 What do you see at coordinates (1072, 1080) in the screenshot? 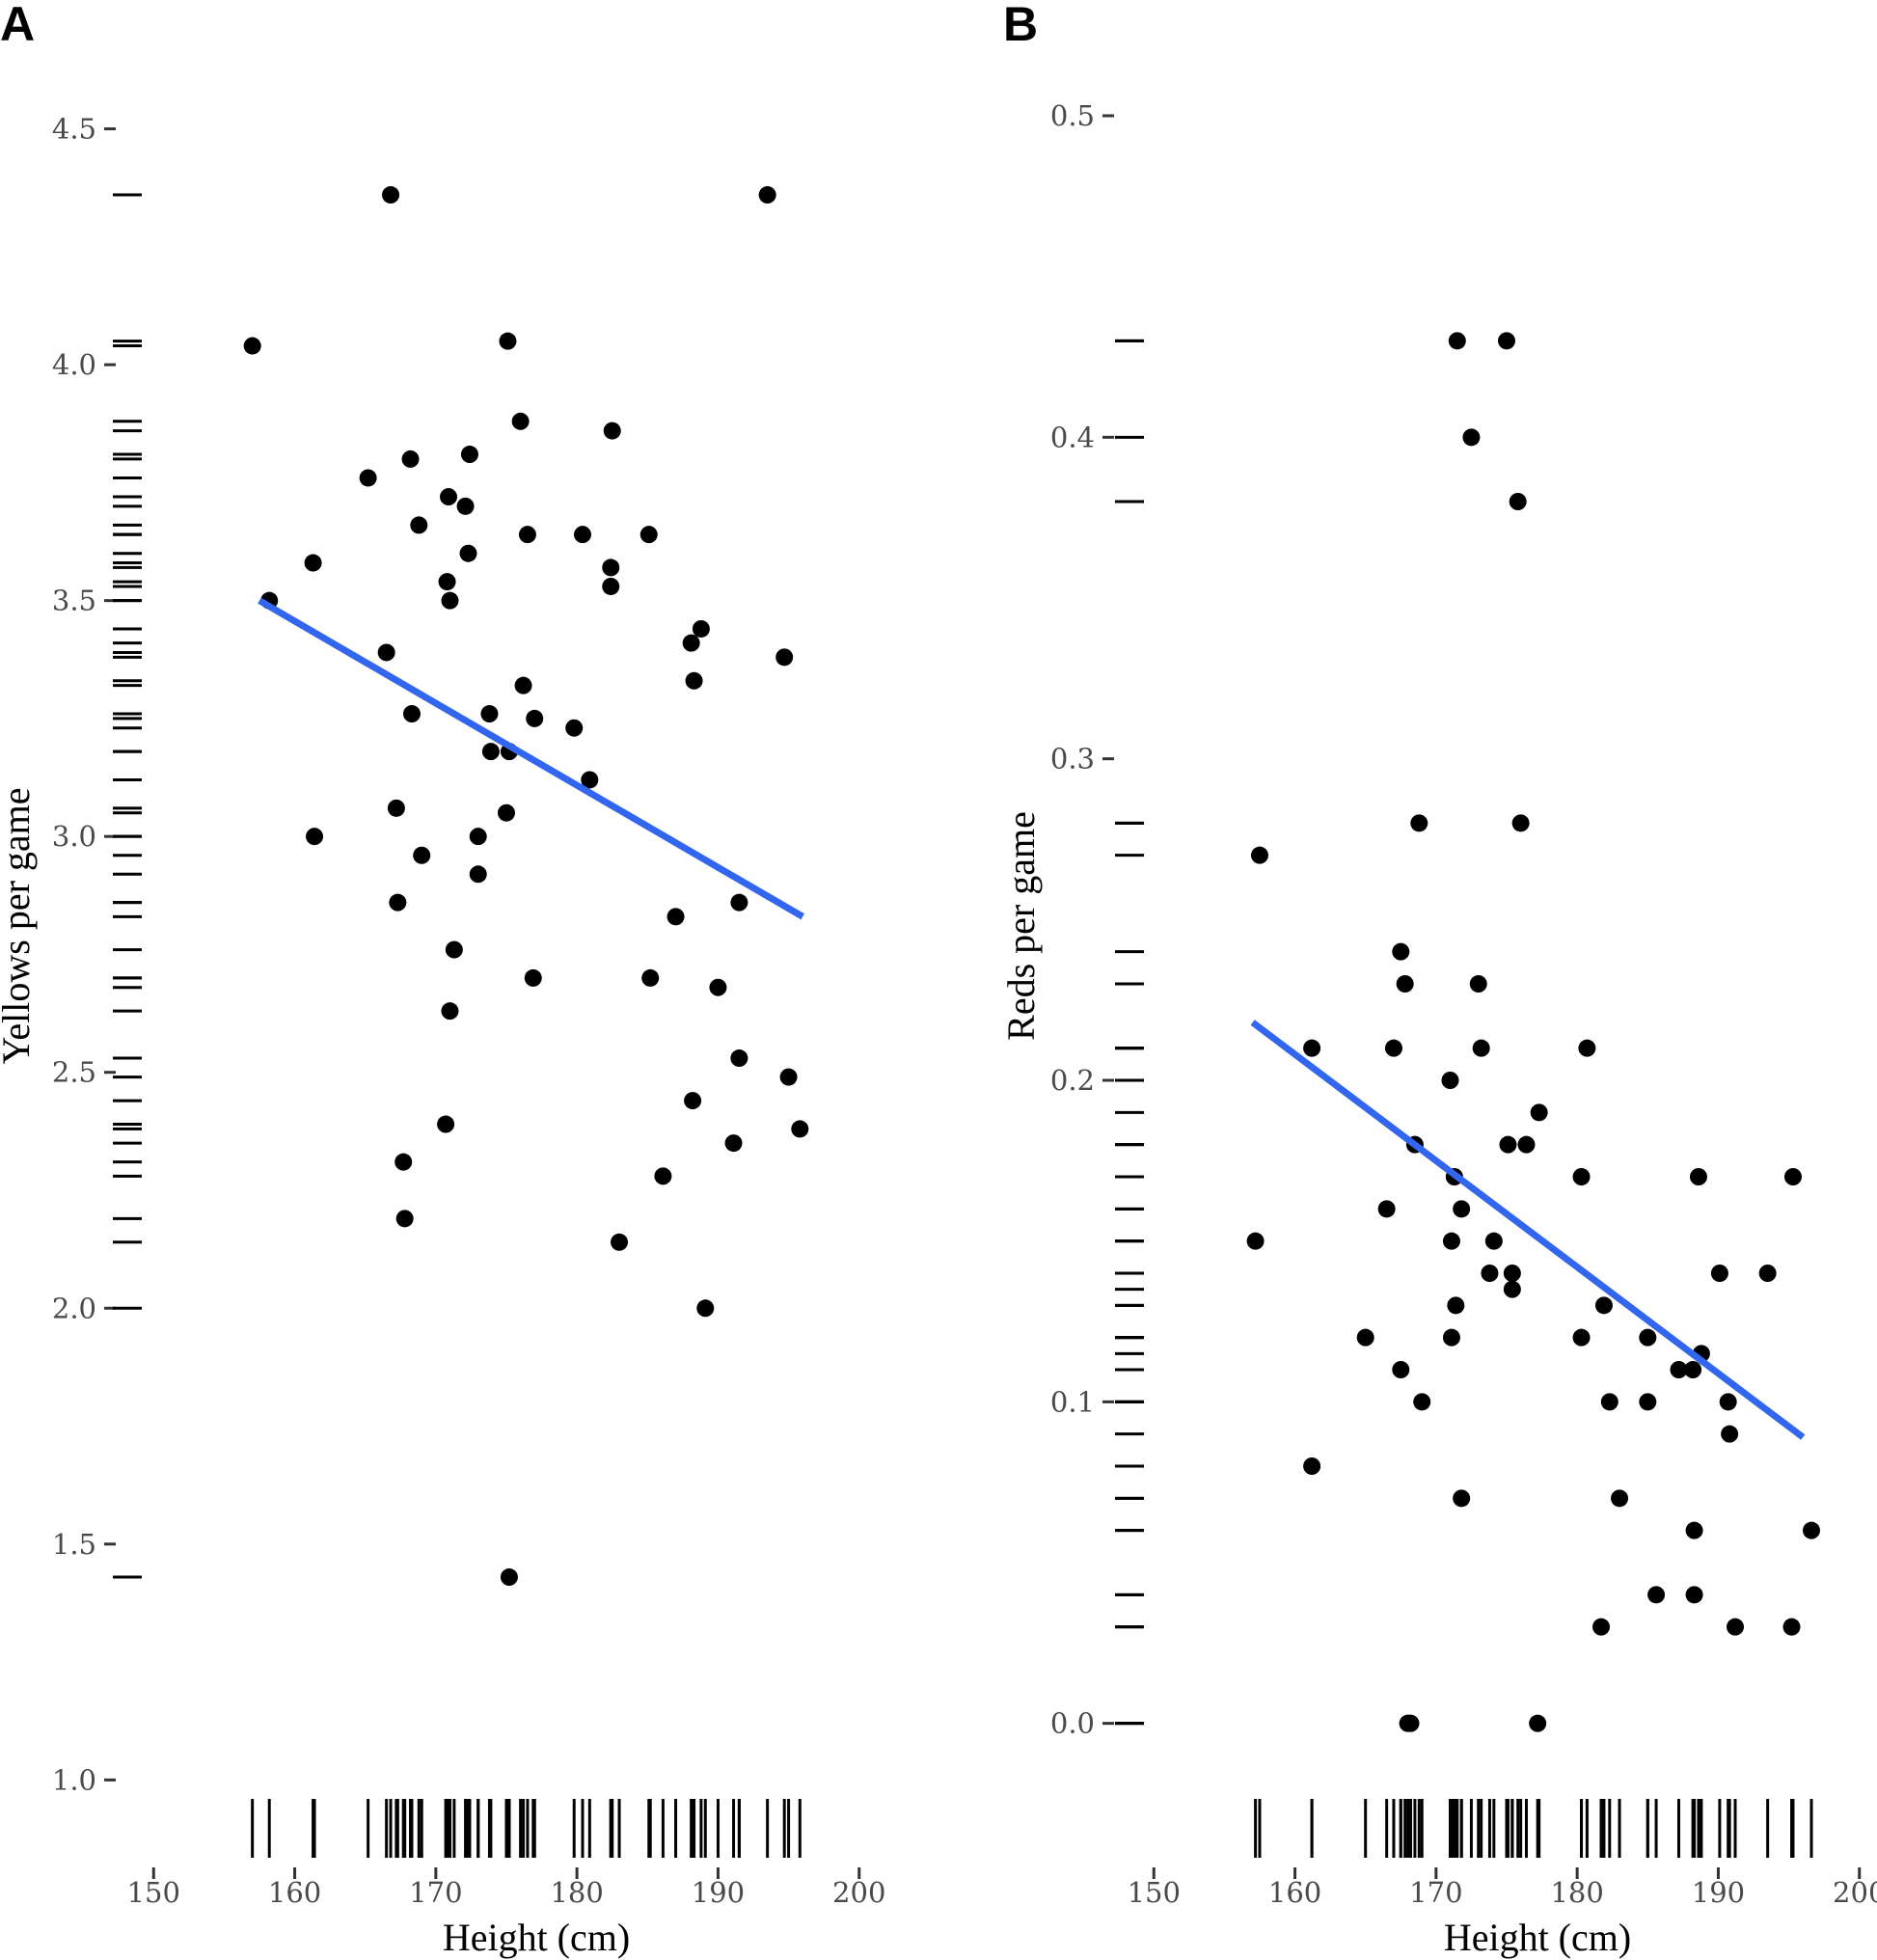
I see `panel-b-y-tick-label: 0.2` at bounding box center [1072, 1080].